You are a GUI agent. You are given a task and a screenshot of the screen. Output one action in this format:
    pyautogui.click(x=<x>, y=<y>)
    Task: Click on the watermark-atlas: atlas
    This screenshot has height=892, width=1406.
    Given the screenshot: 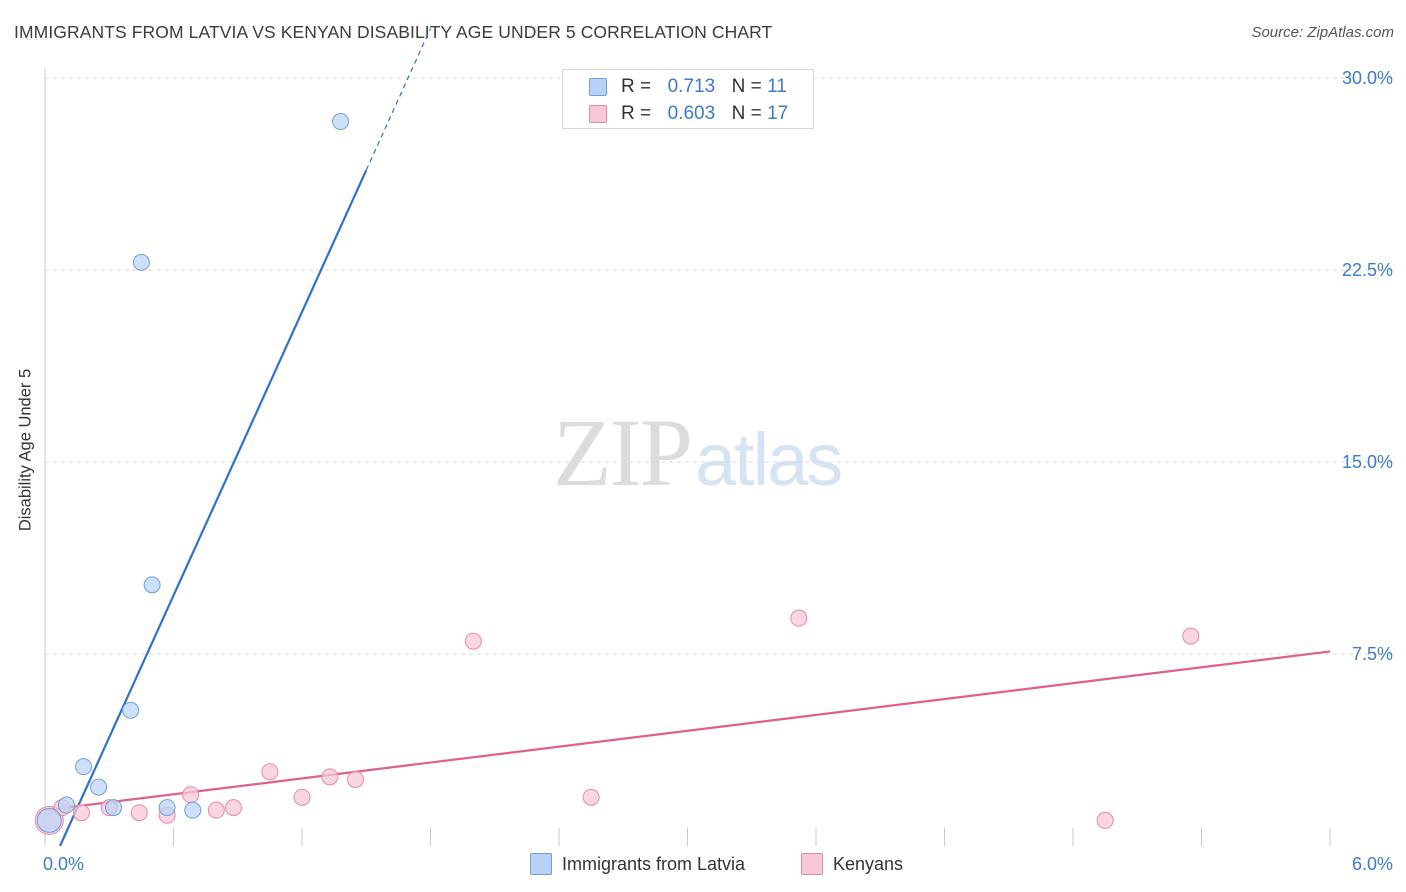 What is the action you would take?
    pyautogui.click(x=769, y=459)
    